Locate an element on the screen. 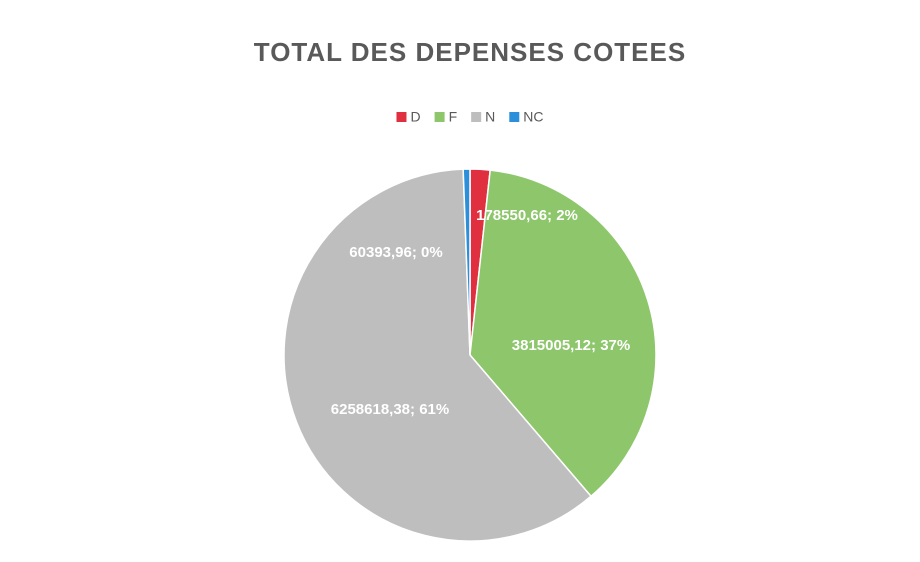 This screenshot has height=562, width=920. legend-label: F is located at coordinates (453, 117).